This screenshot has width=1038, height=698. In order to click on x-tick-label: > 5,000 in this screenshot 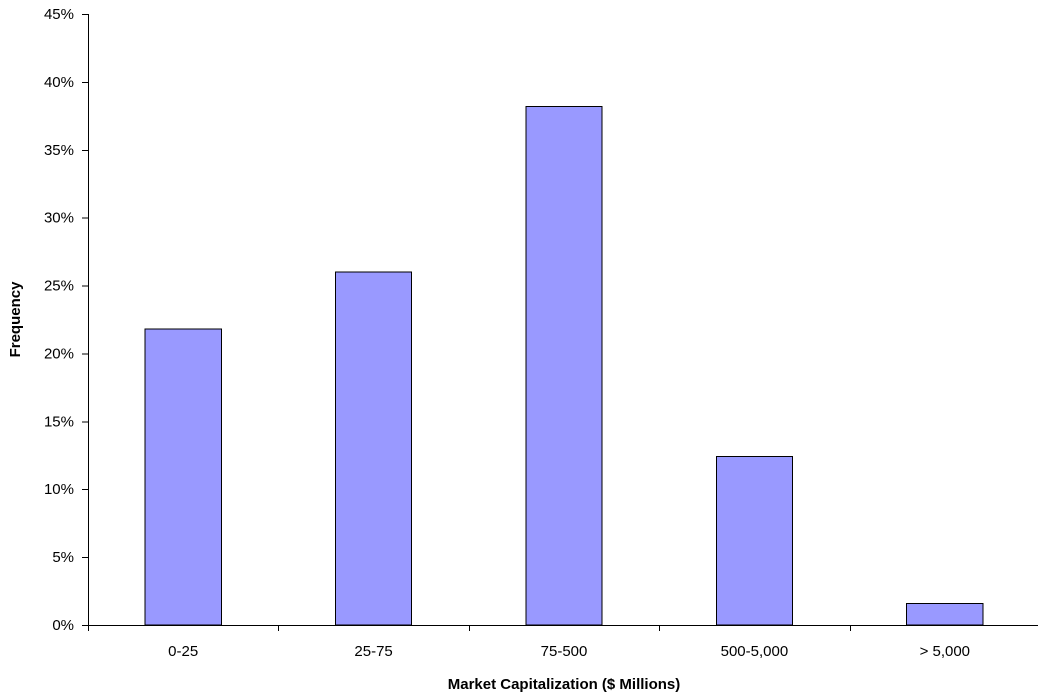, I will do `click(945, 651)`.